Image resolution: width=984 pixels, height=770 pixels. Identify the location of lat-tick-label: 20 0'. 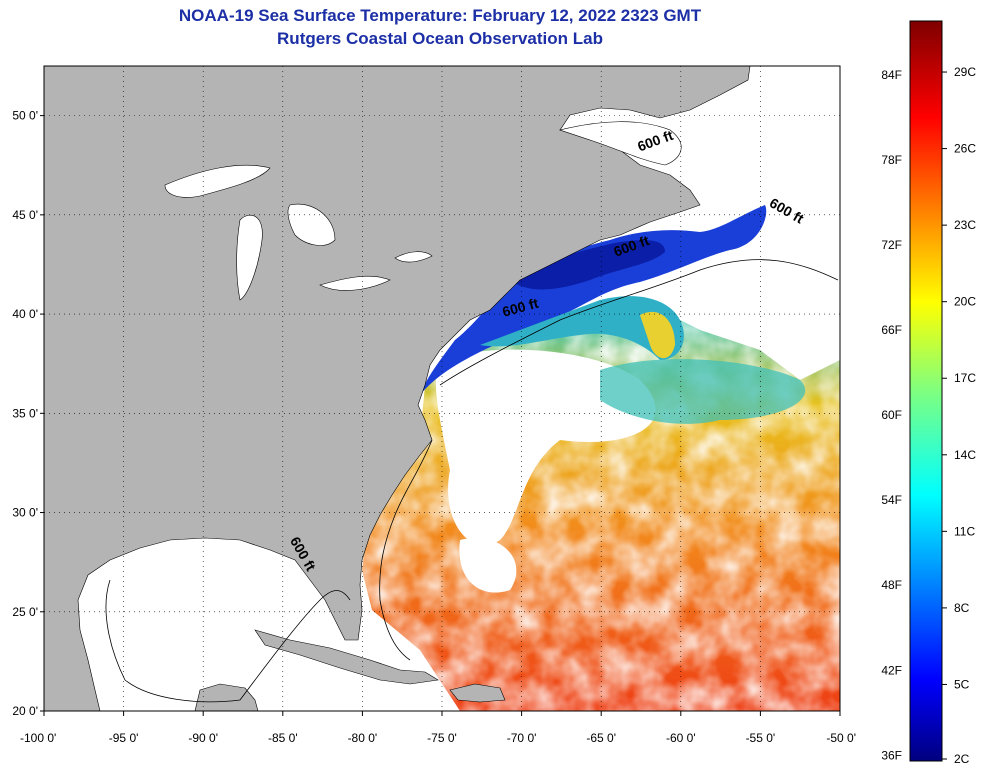
(25, 711).